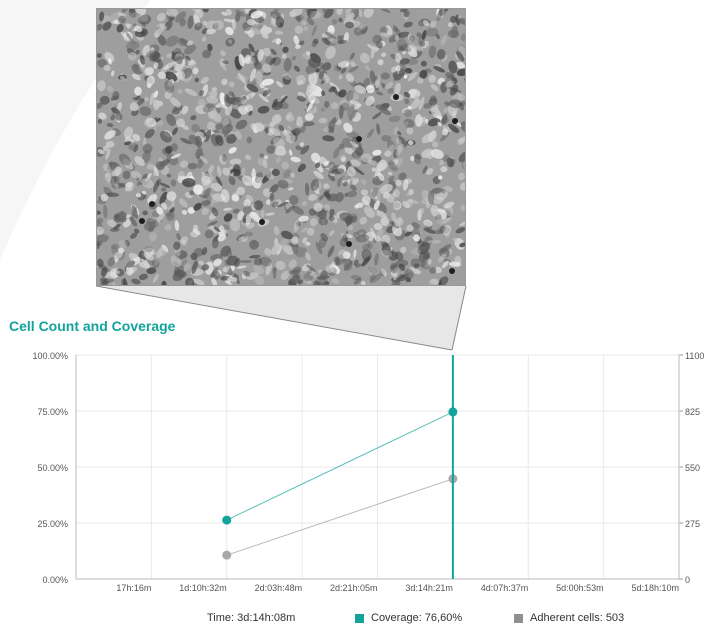 The image size is (713, 626). Describe the element at coordinates (227, 555) in the screenshot. I see `adherent-point` at that location.